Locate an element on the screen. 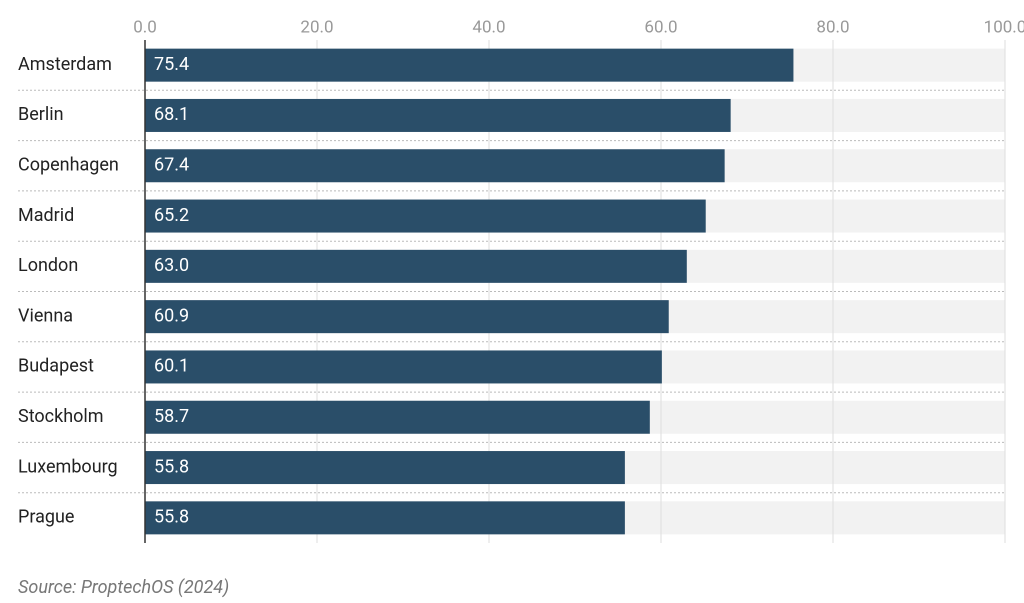  y-tick-label: Prague is located at coordinates (46, 517).